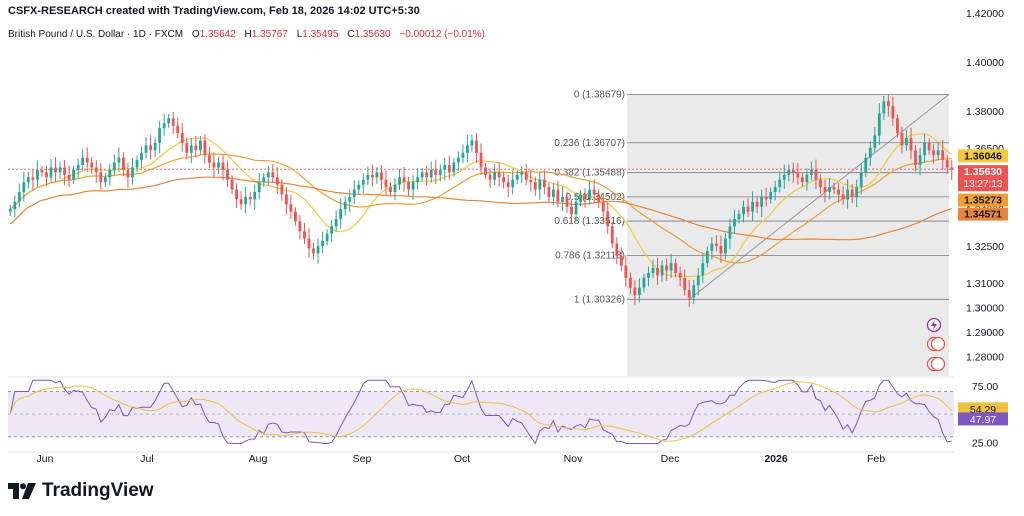 The width and height of the screenshot is (1024, 516). What do you see at coordinates (985, 387) in the screenshot?
I see `rsi-tick-label: 75.00` at bounding box center [985, 387].